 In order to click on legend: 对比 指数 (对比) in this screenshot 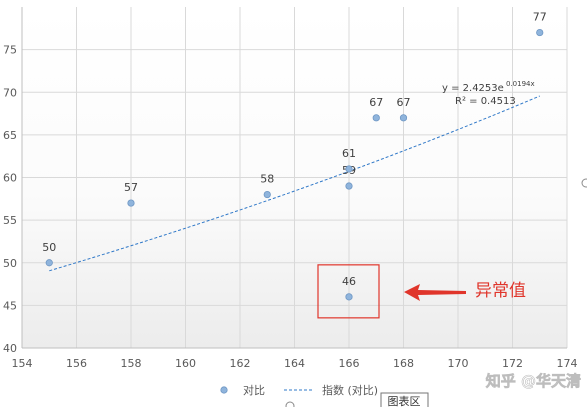, I will do `click(299, 390)`.